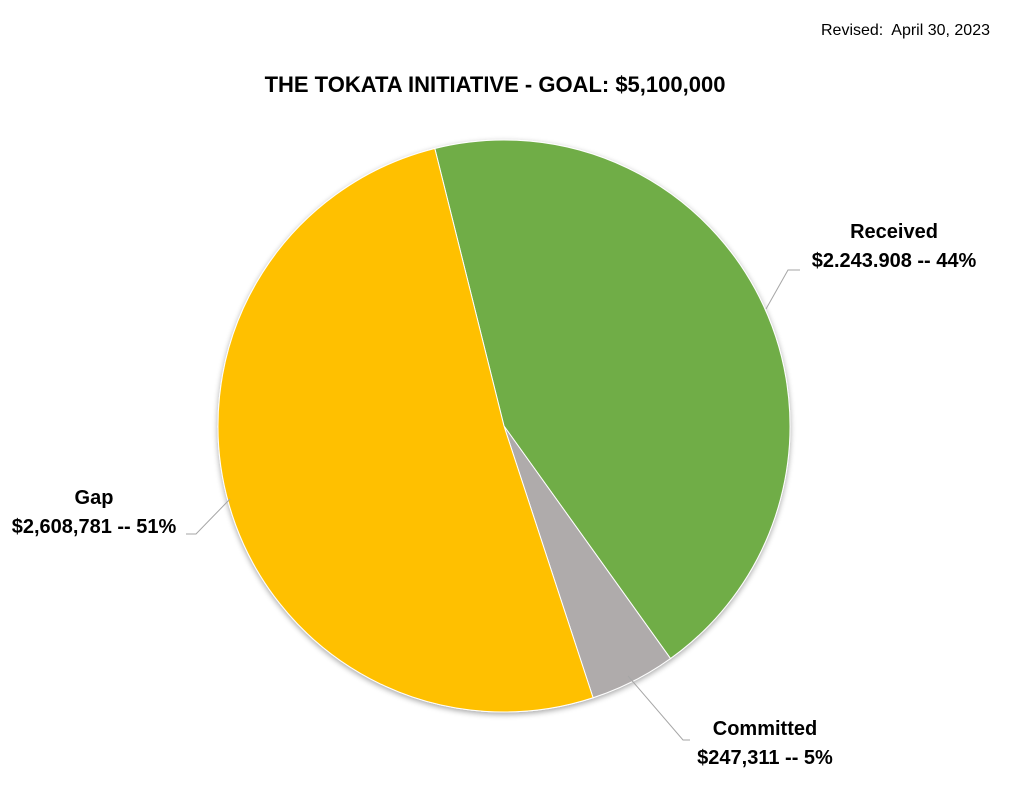 The width and height of the screenshot is (1016, 793). Describe the element at coordinates (94, 498) in the screenshot. I see `data-label-name-gap: Gap` at that location.